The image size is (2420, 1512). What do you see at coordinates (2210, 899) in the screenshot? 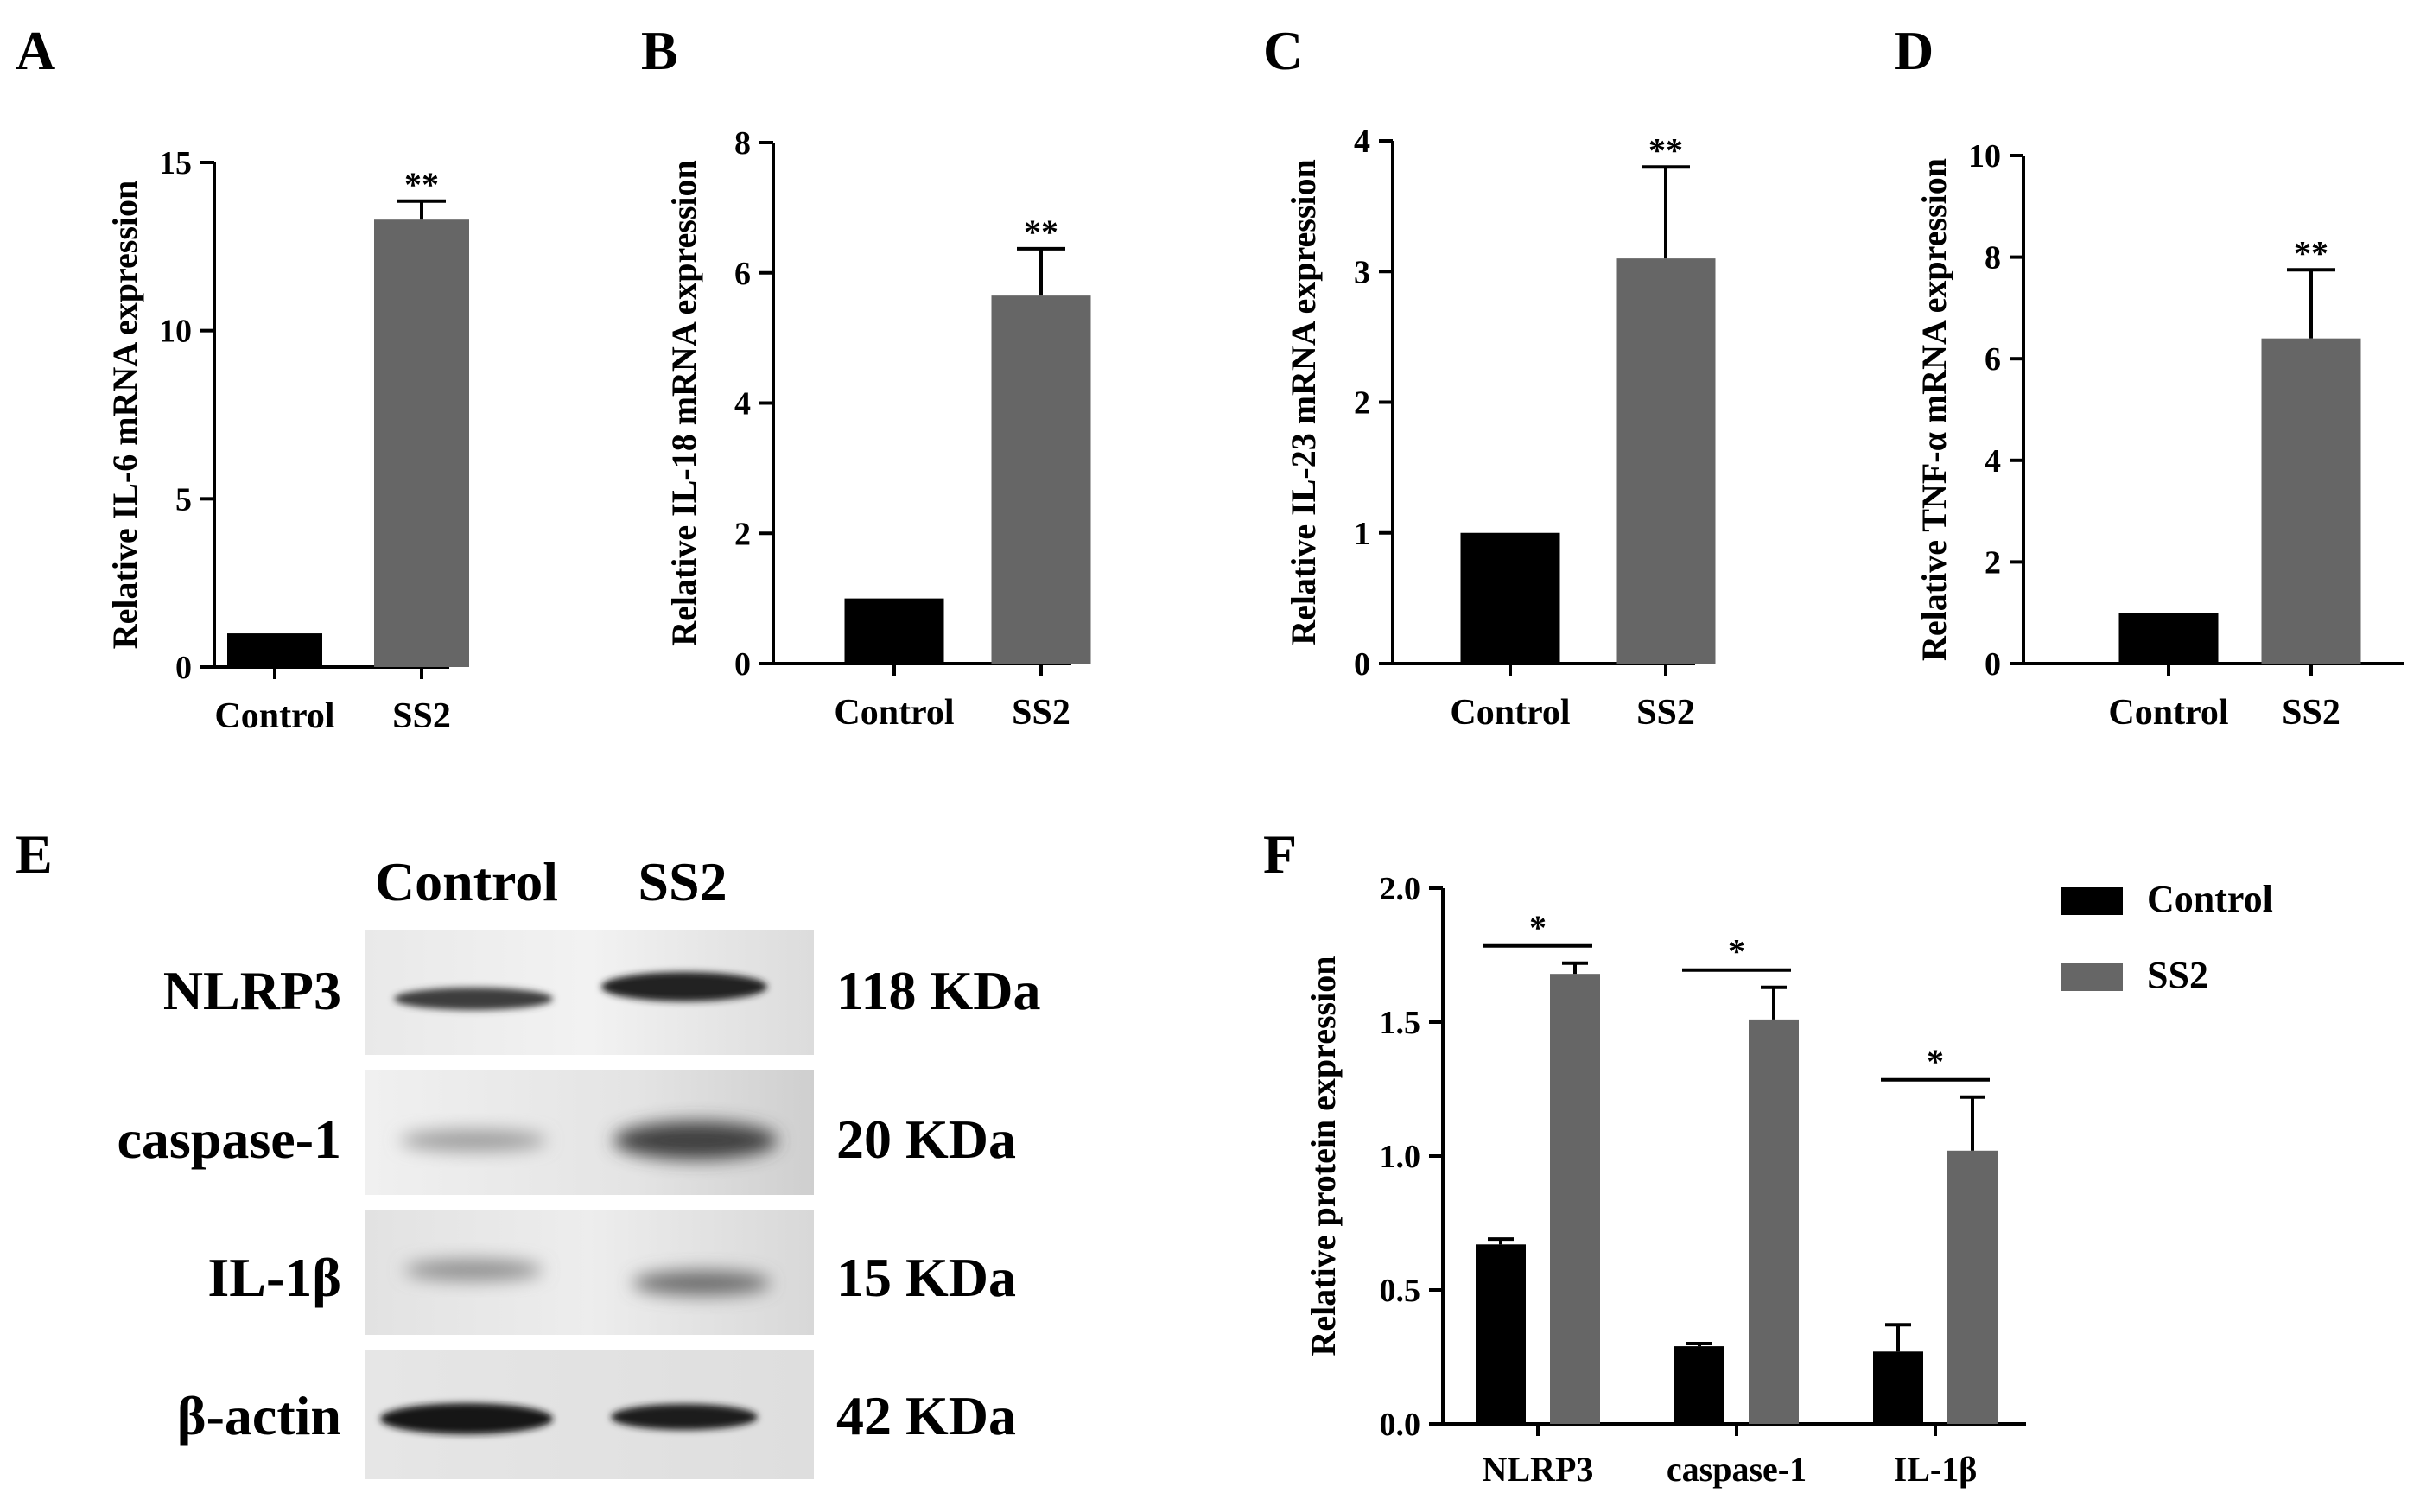
I see `legend-label-control: Control` at bounding box center [2210, 899].